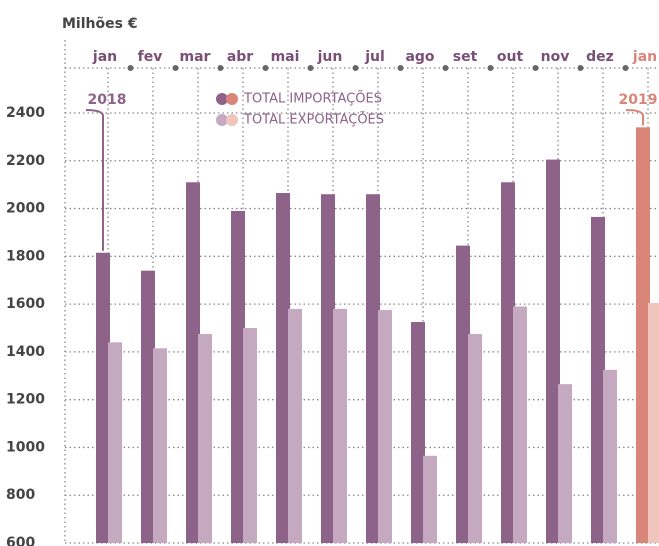 This screenshot has height=546, width=659. What do you see at coordinates (330, 57) in the screenshot?
I see `x-tick-label: jun` at bounding box center [330, 57].